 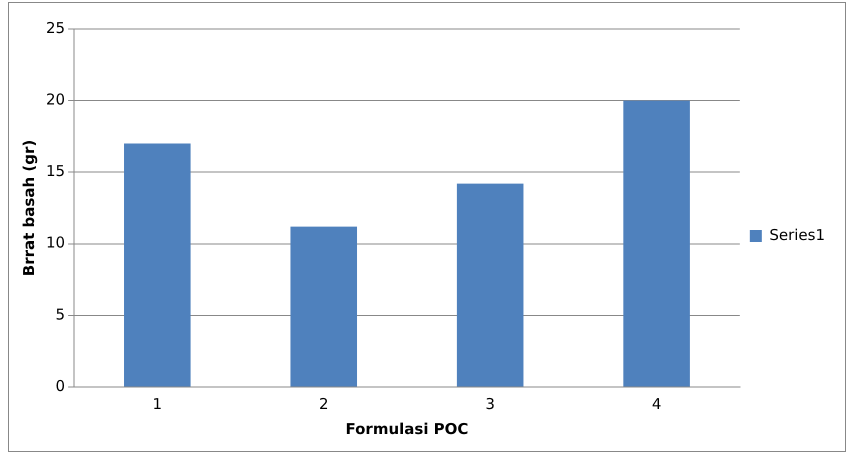 What do you see at coordinates (56, 171) in the screenshot?
I see `y-tick-label: 15` at bounding box center [56, 171].